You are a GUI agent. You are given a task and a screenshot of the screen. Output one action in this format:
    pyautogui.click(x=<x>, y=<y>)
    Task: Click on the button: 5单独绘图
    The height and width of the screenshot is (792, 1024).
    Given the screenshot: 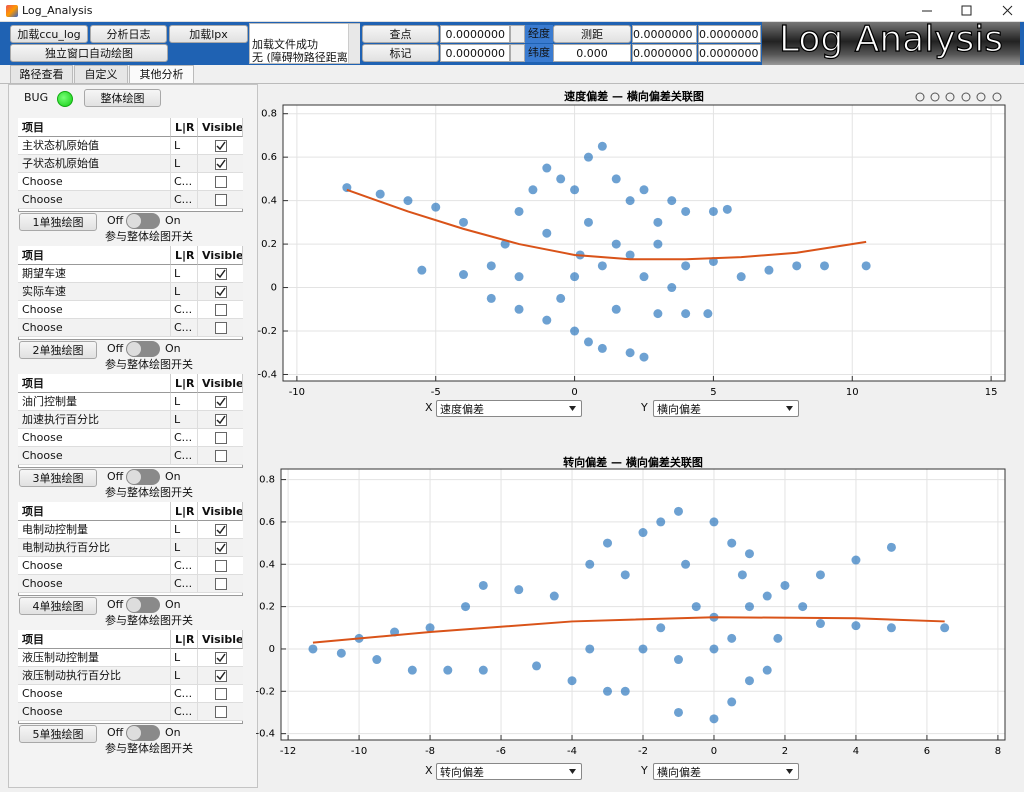 What is the action you would take?
    pyautogui.click(x=58, y=734)
    